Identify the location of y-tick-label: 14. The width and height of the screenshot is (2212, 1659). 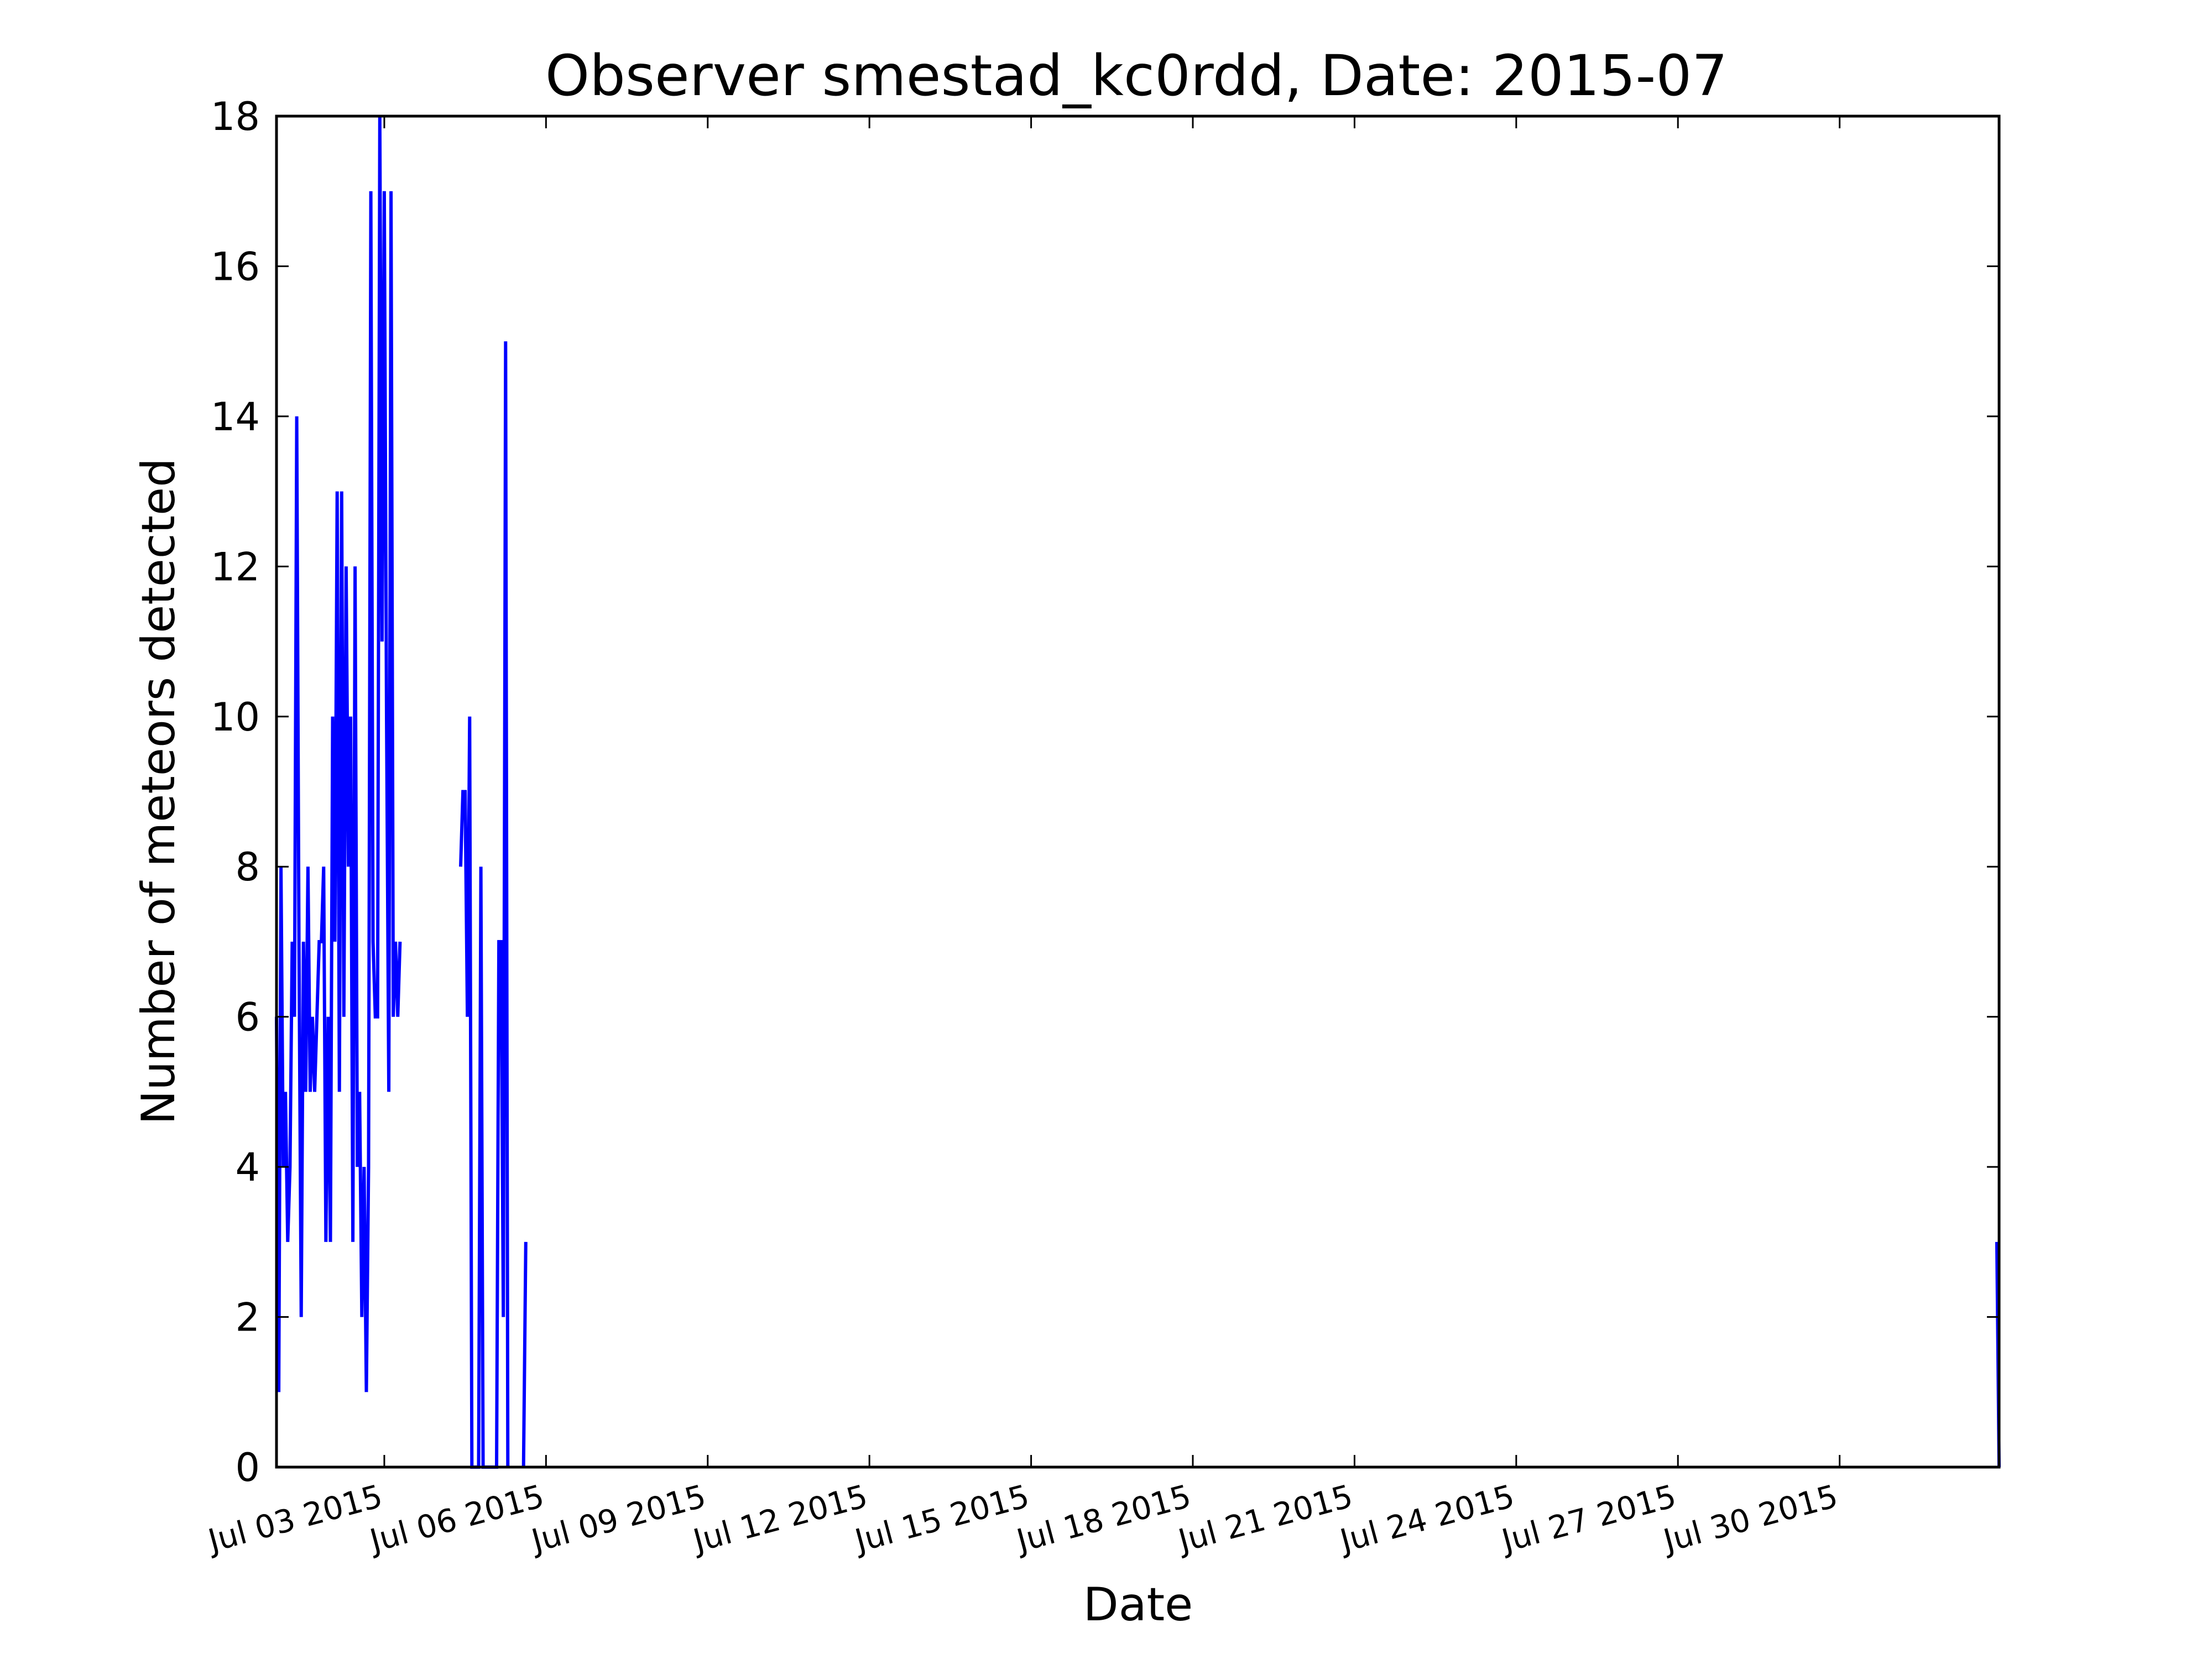
(236, 417).